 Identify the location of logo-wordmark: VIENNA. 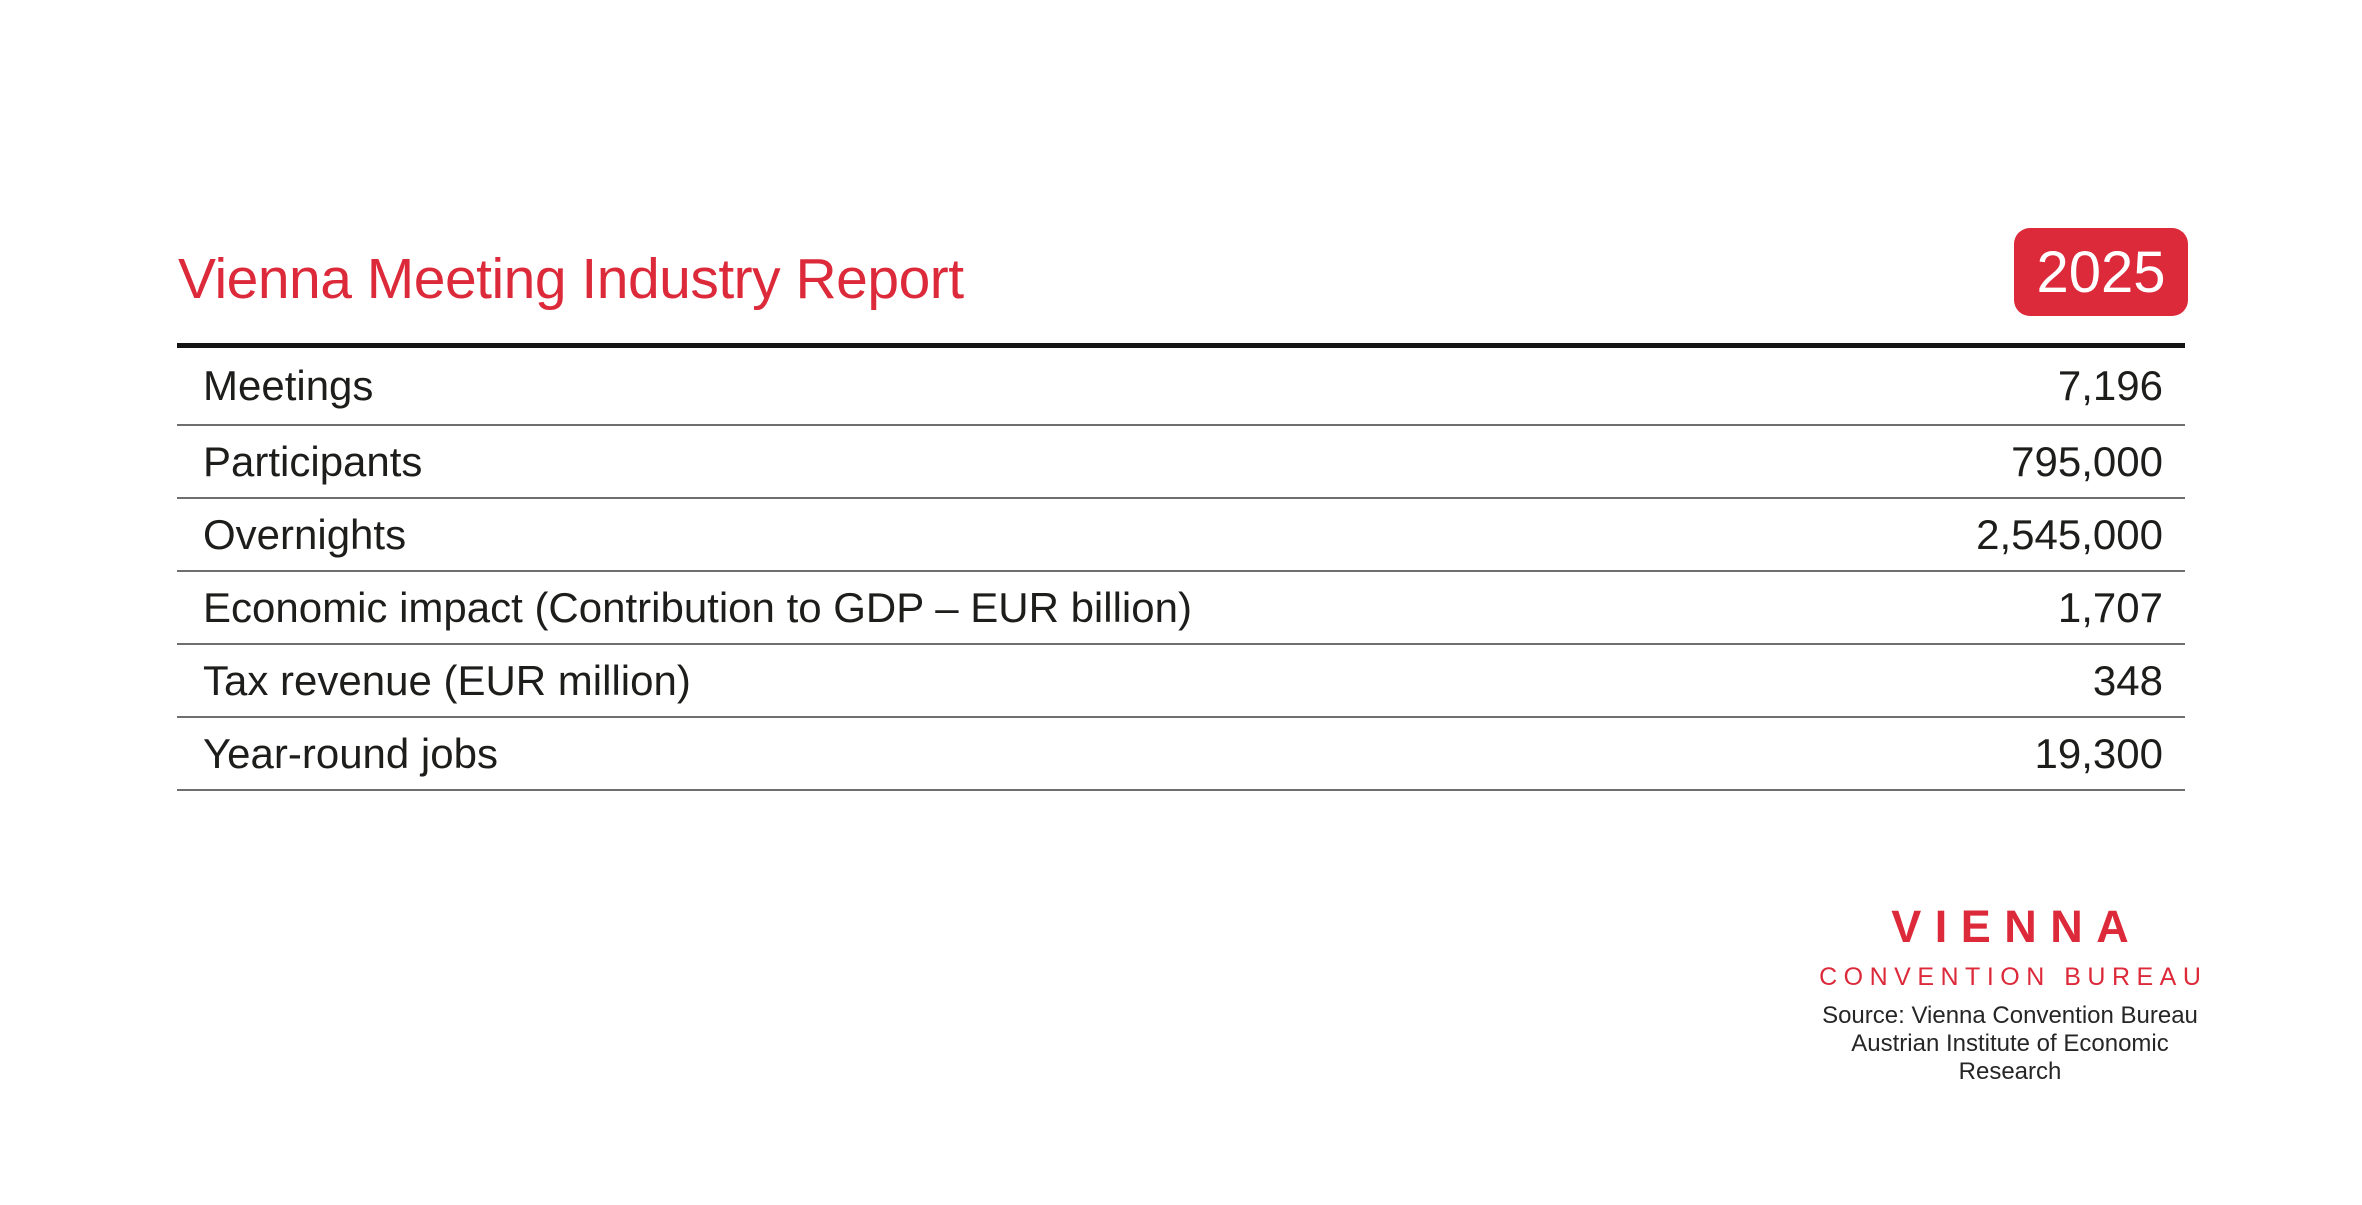
(2017, 926).